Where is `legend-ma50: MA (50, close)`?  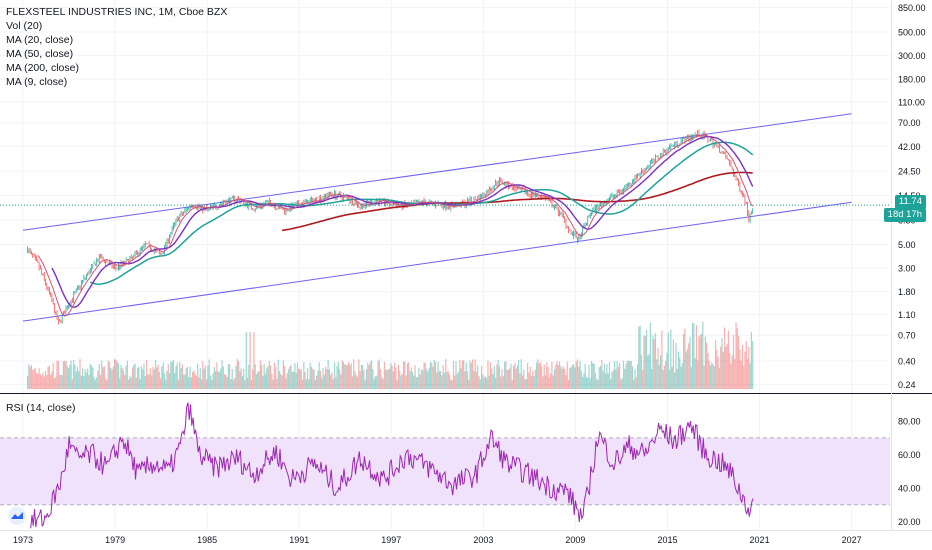 legend-ma50: MA (50, close) is located at coordinates (40, 54).